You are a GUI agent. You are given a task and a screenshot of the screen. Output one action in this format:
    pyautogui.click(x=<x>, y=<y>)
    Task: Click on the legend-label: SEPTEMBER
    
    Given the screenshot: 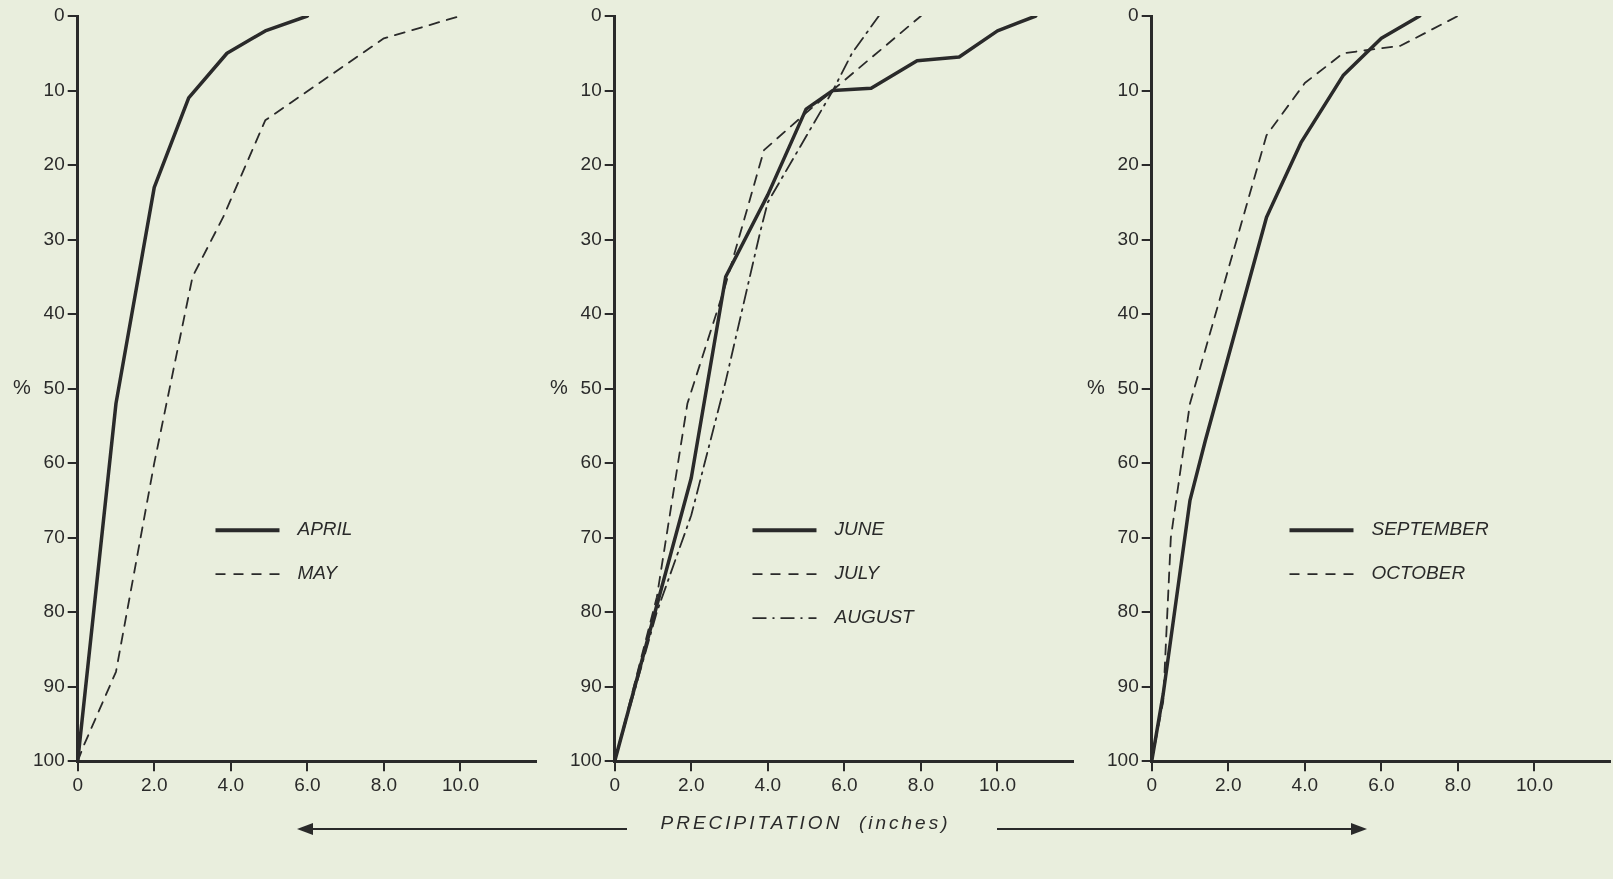 What is the action you would take?
    pyautogui.click(x=1430, y=529)
    